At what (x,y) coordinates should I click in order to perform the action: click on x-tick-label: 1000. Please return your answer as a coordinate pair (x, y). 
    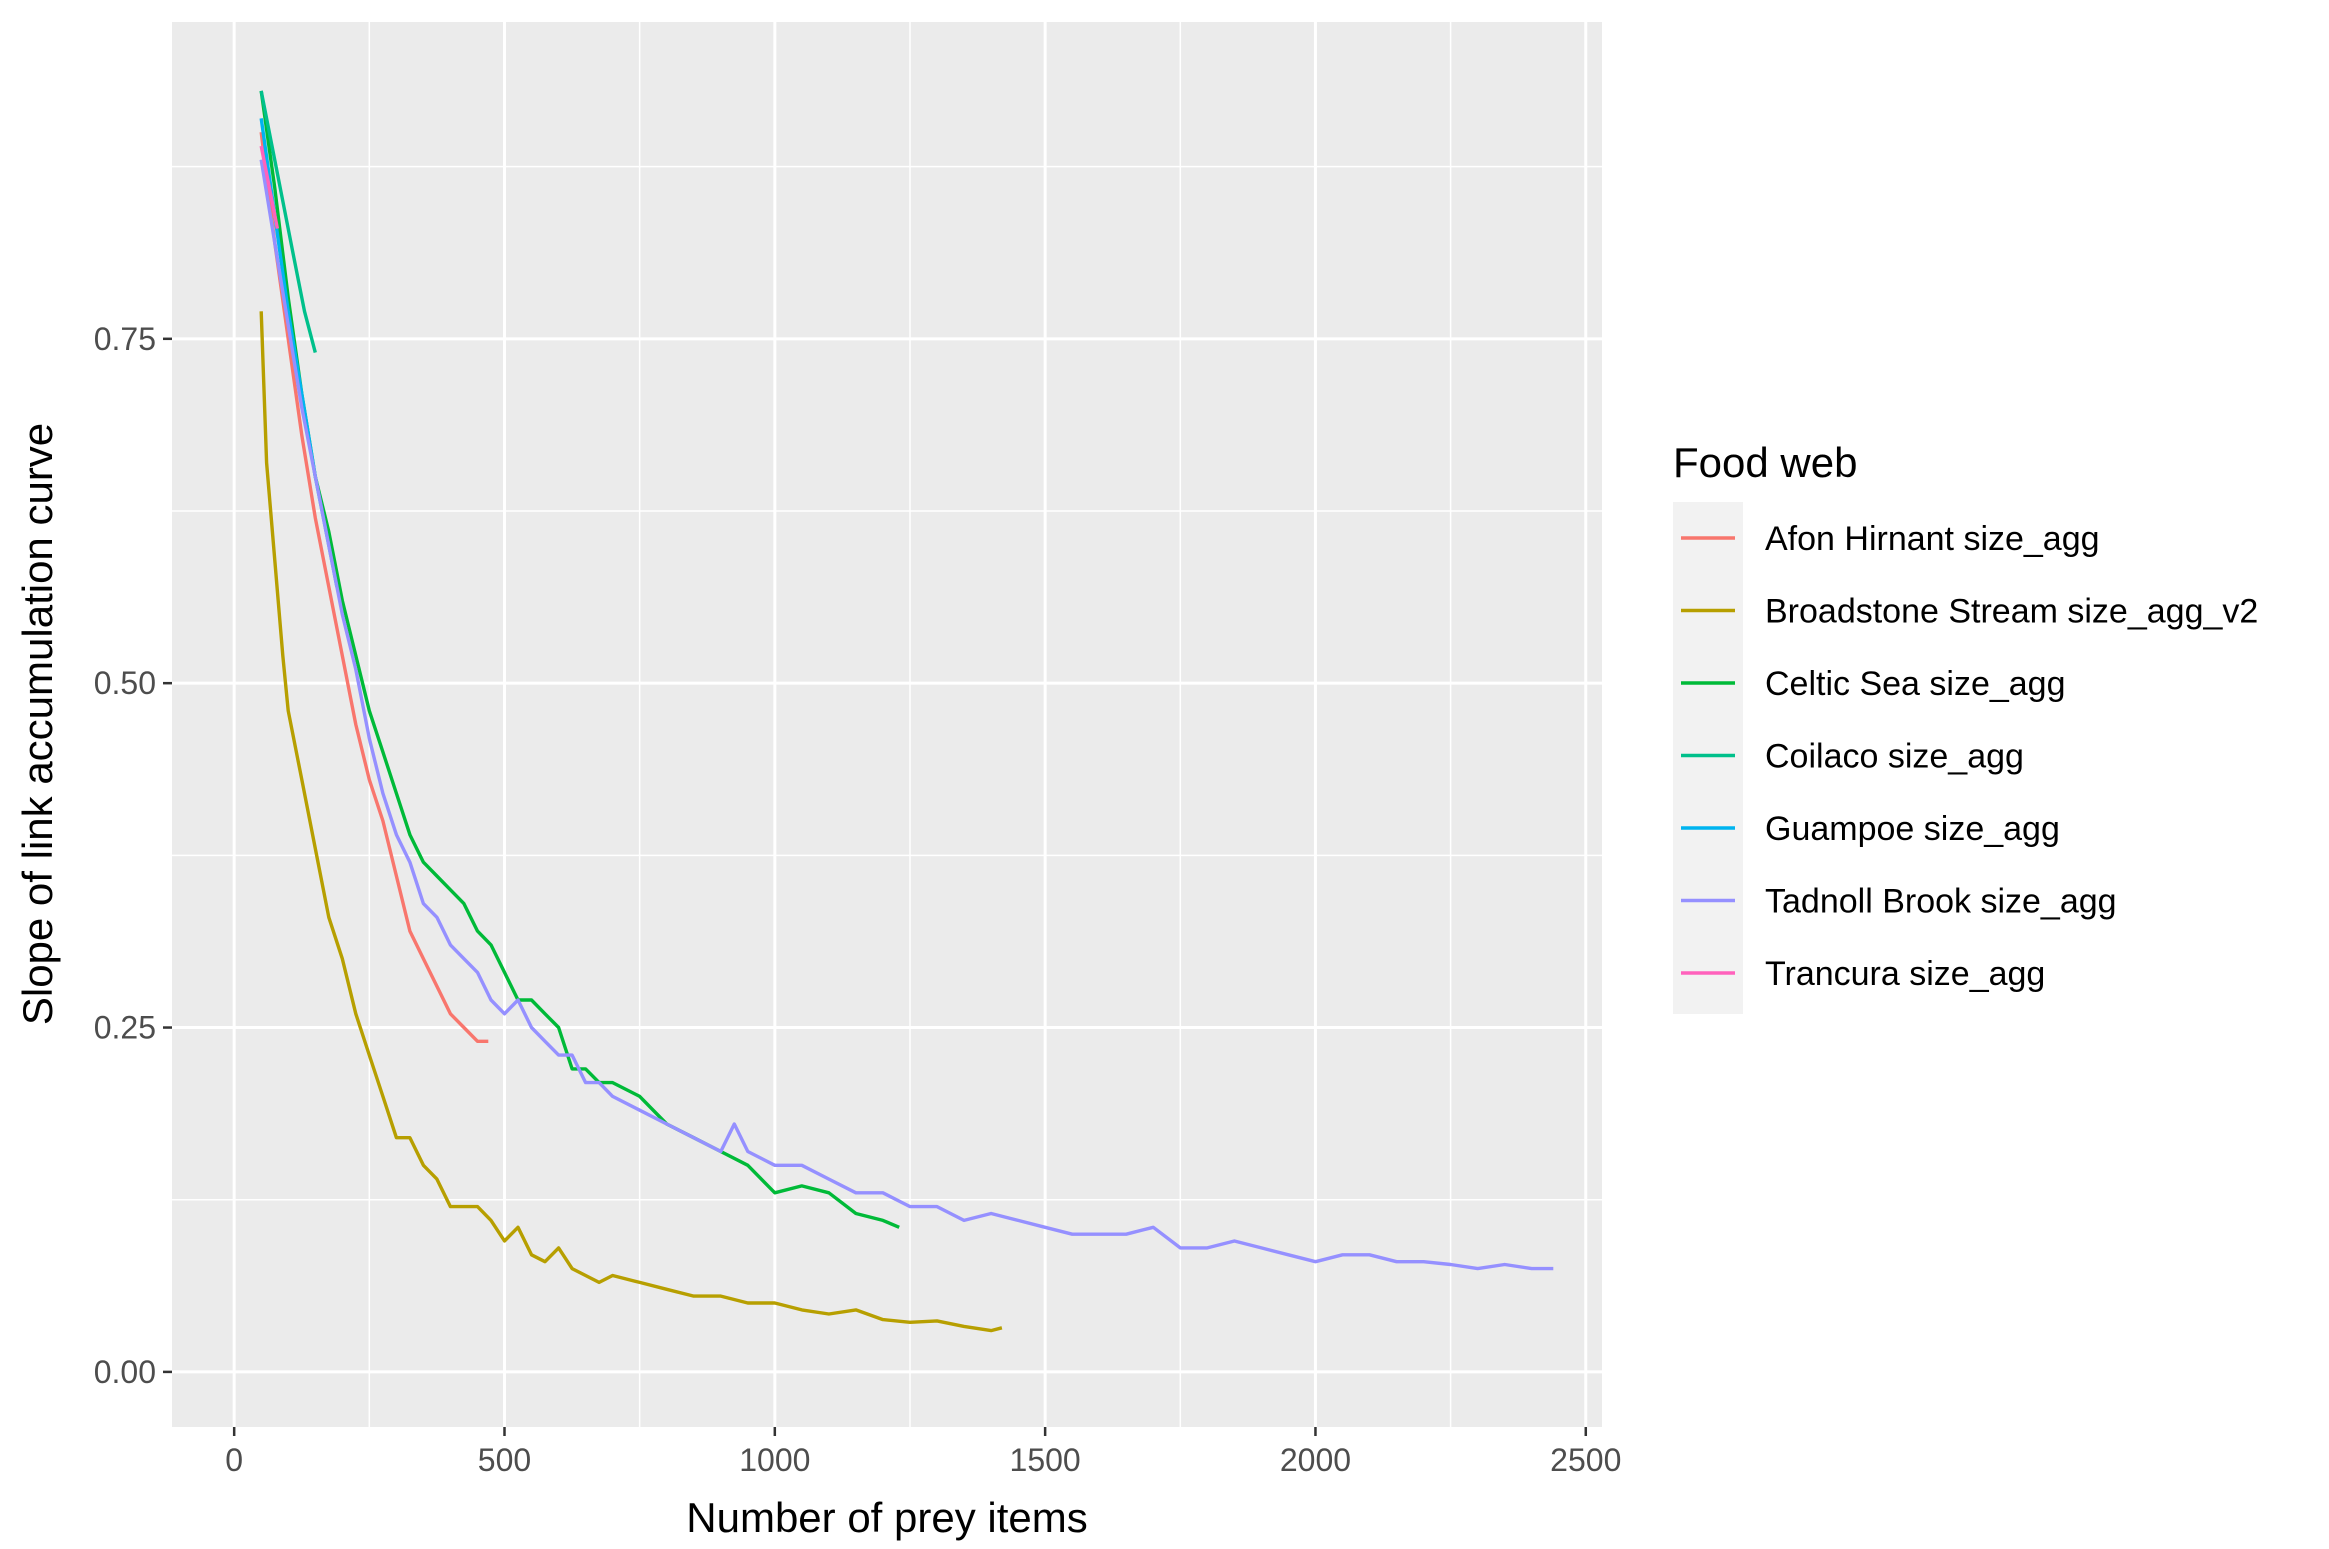
    Looking at the image, I should click on (774, 1460).